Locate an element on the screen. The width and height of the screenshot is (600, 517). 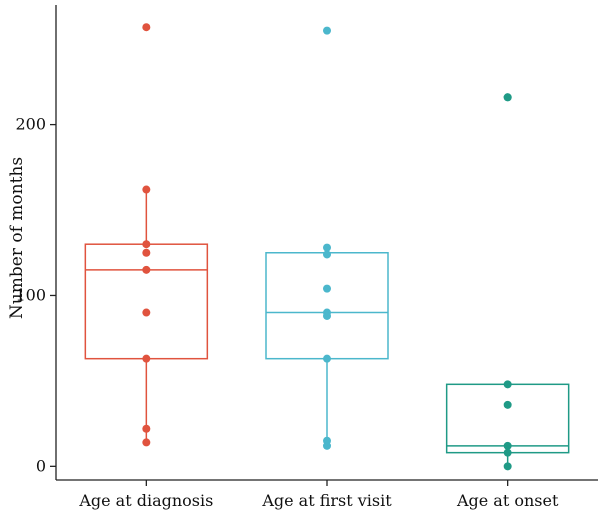
y-tick-label: 100 is located at coordinates (30, 294).